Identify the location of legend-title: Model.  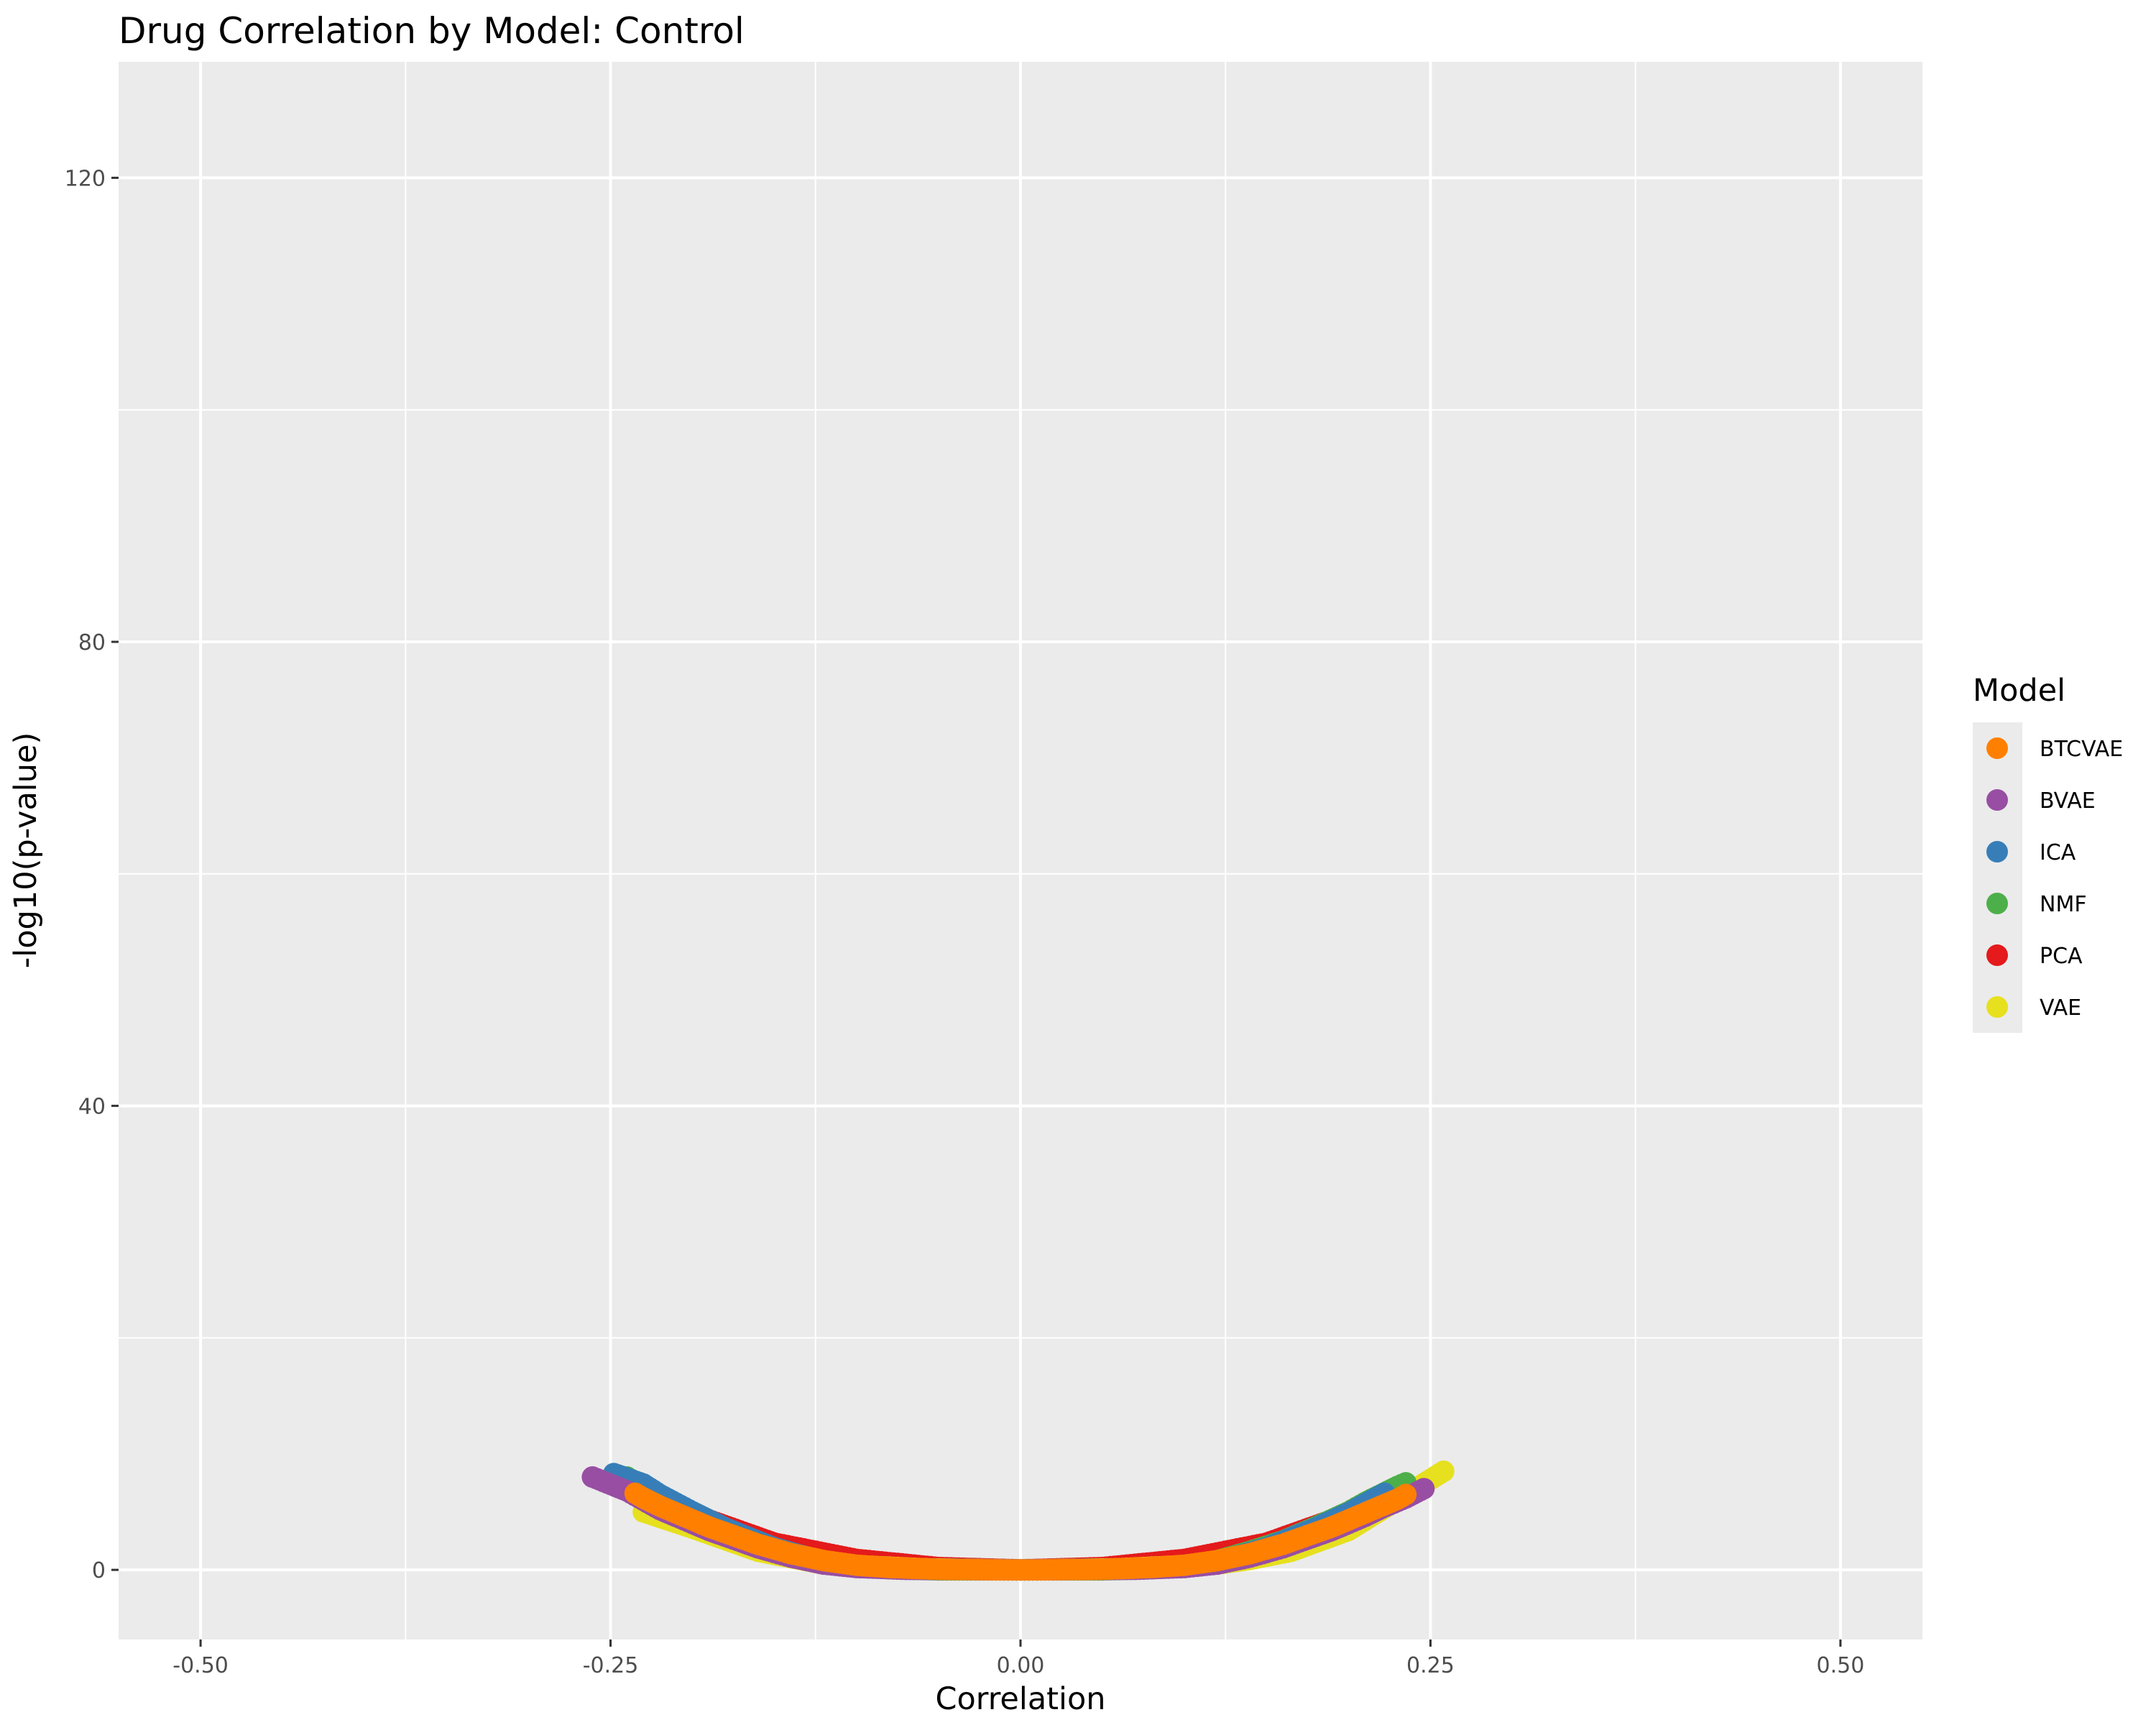
(2019, 691).